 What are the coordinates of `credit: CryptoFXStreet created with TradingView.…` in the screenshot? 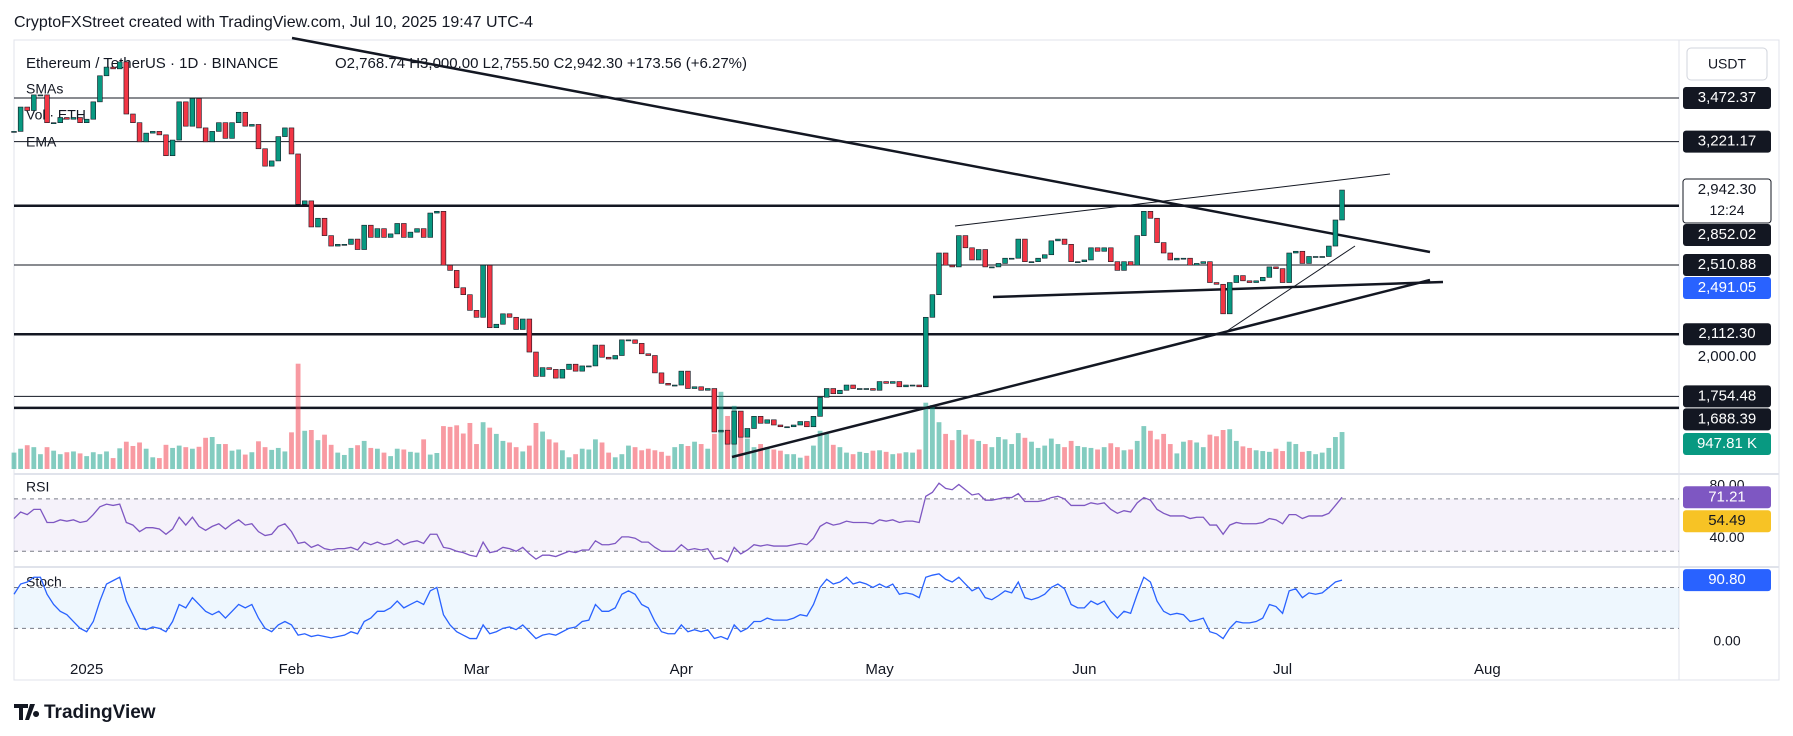 It's located at (273, 22).